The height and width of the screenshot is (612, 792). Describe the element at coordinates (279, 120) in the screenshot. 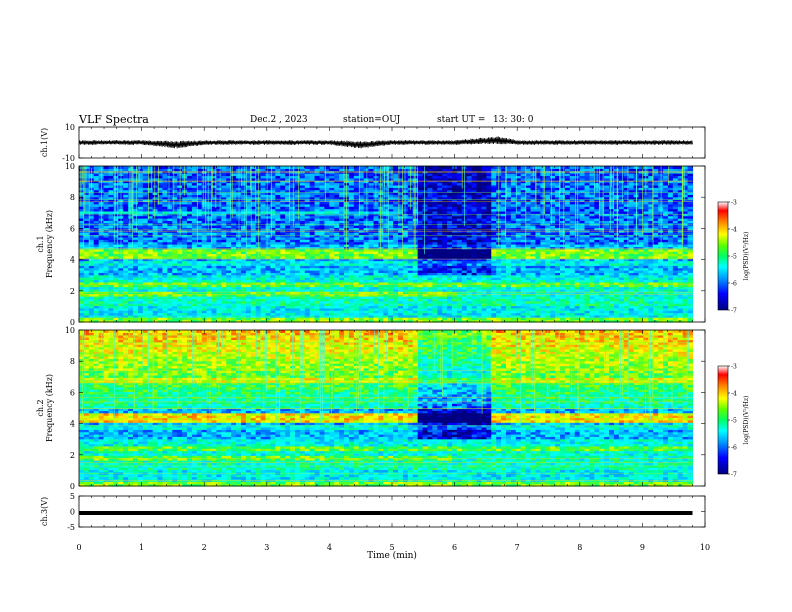

I see `date-label: Dec.2 , 2023` at that location.